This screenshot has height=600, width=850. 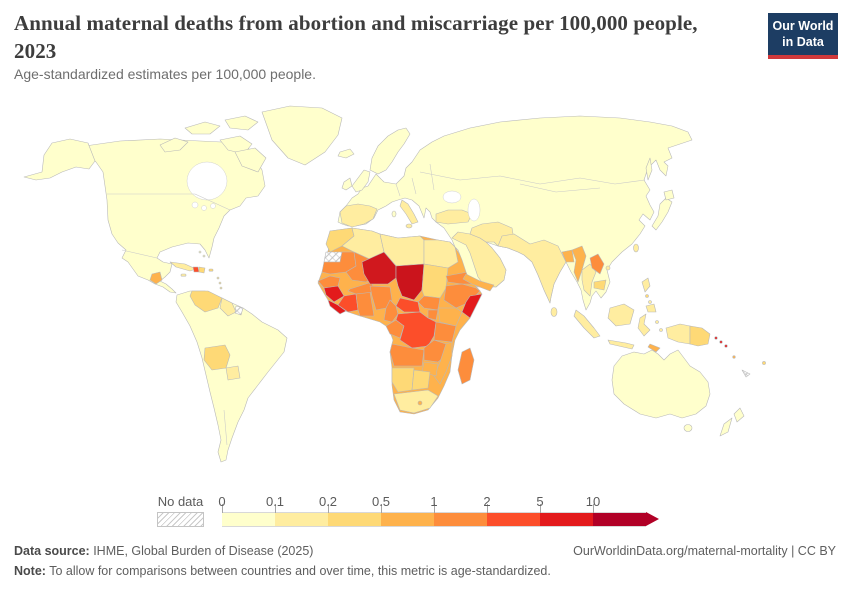 What do you see at coordinates (650, 302) in the screenshot?
I see `country-philippines-island` at bounding box center [650, 302].